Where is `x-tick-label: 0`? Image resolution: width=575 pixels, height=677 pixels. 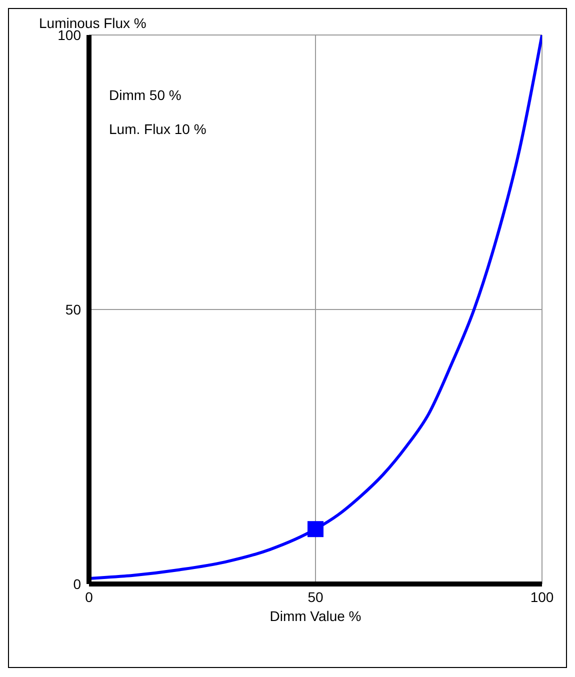
x-tick-label: 0 is located at coordinates (89, 596).